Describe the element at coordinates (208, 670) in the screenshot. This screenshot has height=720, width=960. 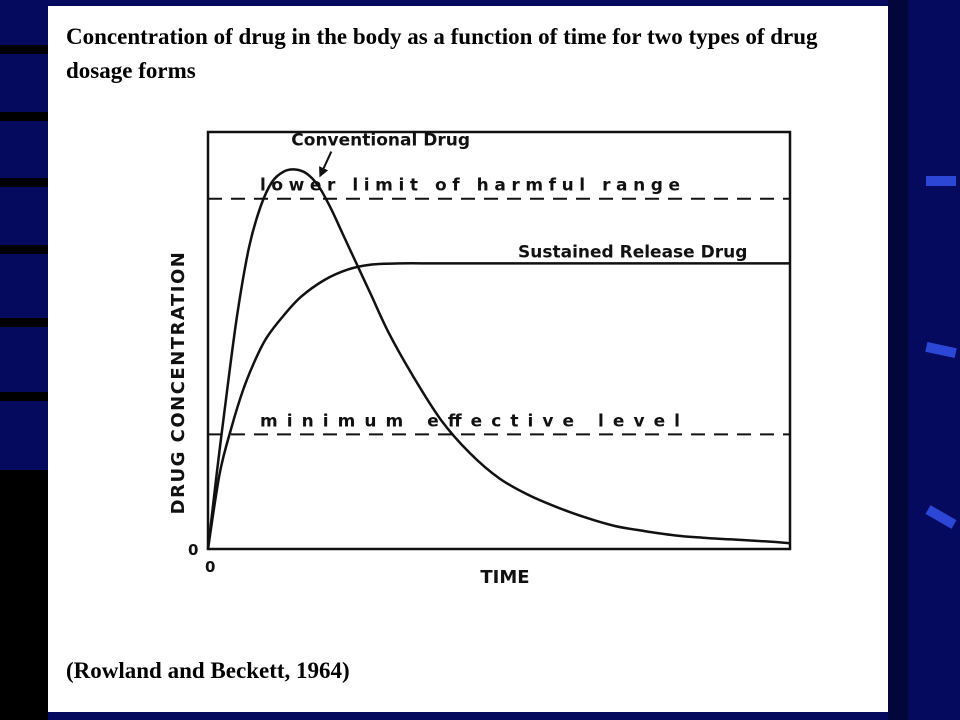
I see `citation: (Rowland and Beckett, 1964)` at that location.